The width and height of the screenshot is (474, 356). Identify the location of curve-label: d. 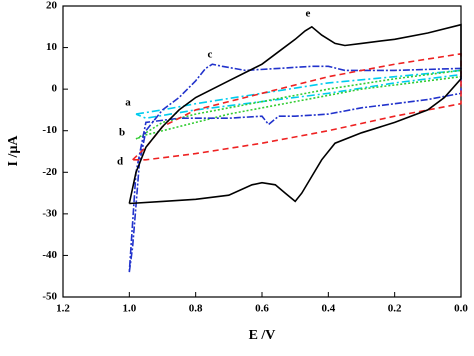
(120, 162).